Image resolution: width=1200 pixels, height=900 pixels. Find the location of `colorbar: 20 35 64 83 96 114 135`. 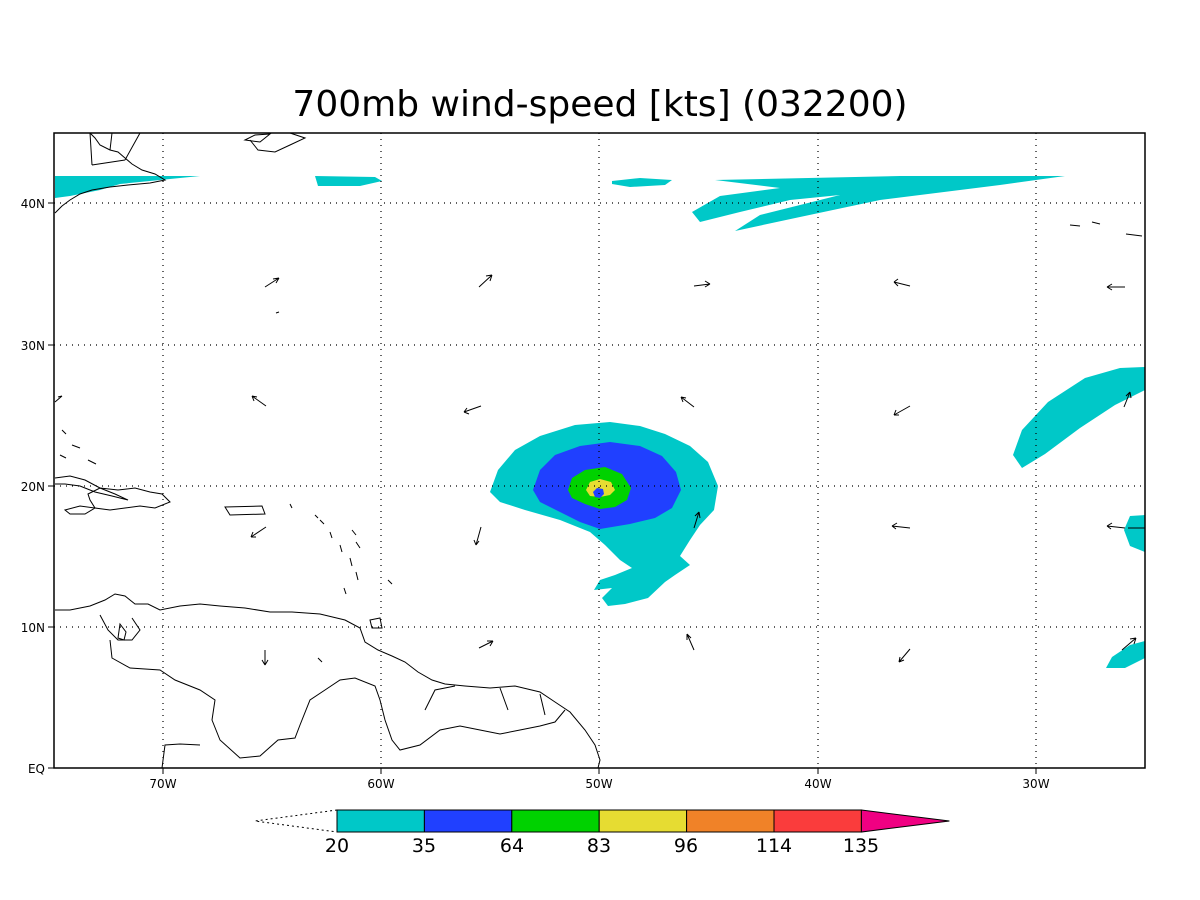

colorbar: 20 35 64 83 96 114 135 is located at coordinates (602, 833).